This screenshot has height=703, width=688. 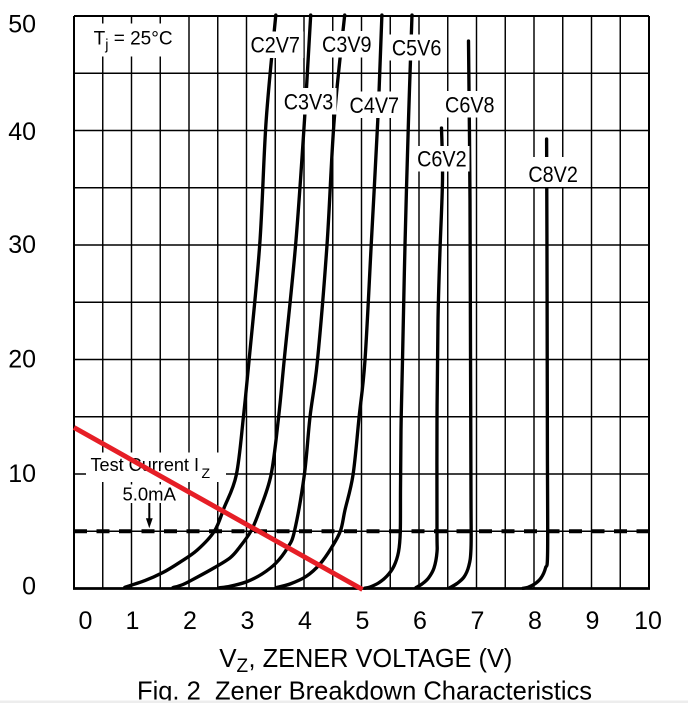 I want to click on svg-text: C6V8, so click(x=470, y=104).